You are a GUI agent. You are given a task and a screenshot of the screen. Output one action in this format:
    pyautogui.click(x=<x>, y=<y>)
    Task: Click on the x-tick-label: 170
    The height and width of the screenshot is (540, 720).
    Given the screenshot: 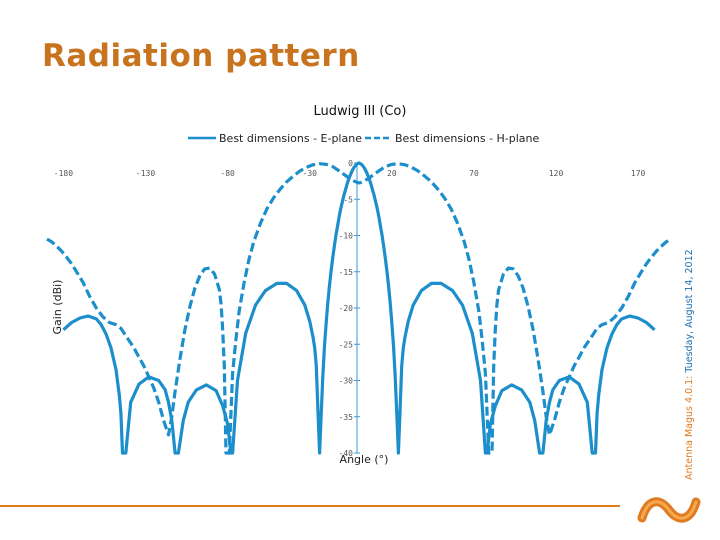 What is the action you would take?
    pyautogui.click(x=638, y=173)
    